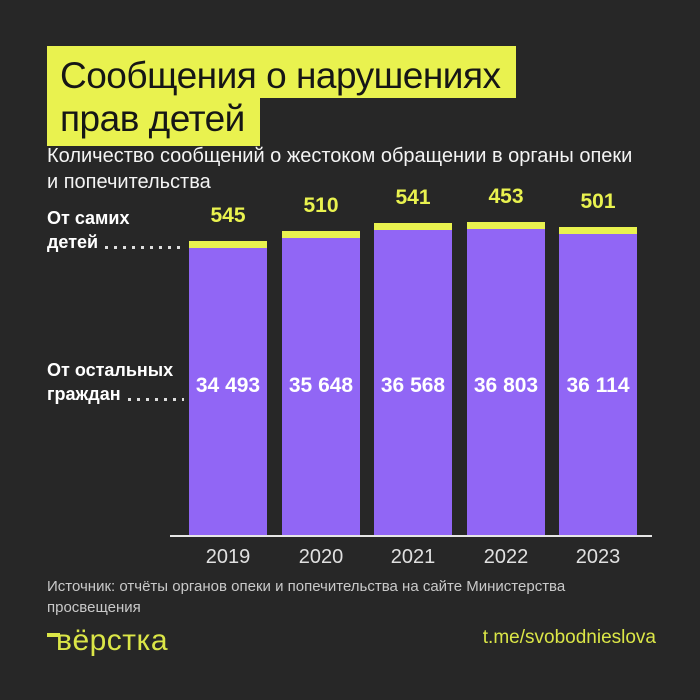  What do you see at coordinates (228, 557) in the screenshot?
I see `axis-label-year: 2019` at bounding box center [228, 557].